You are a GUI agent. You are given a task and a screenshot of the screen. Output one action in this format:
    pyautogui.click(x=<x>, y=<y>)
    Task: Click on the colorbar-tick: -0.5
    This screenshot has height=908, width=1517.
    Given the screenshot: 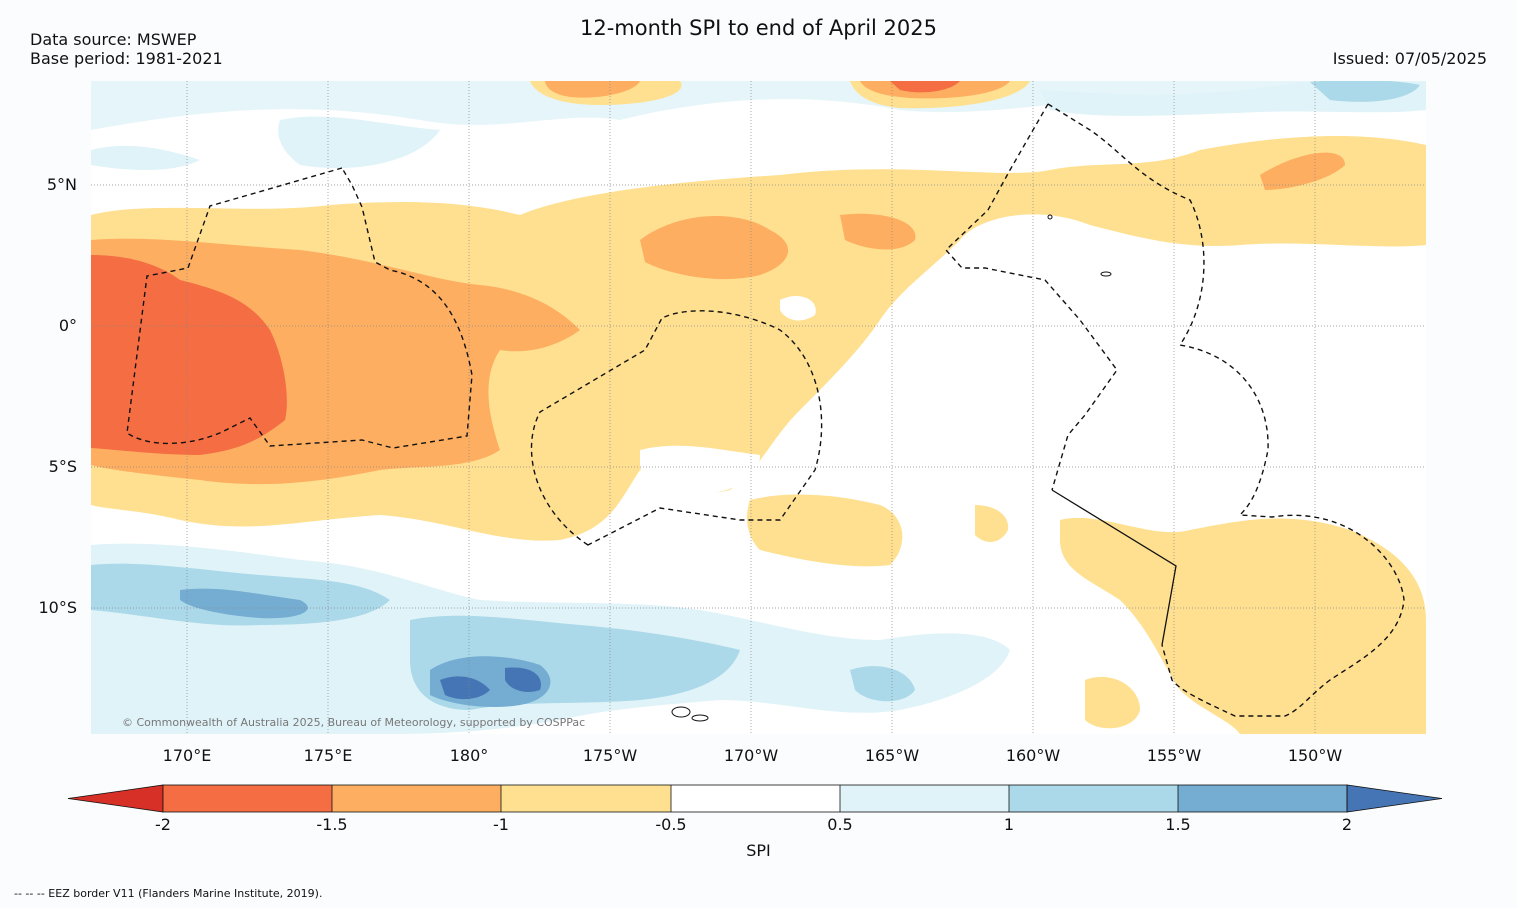 What is the action you would take?
    pyautogui.click(x=671, y=824)
    